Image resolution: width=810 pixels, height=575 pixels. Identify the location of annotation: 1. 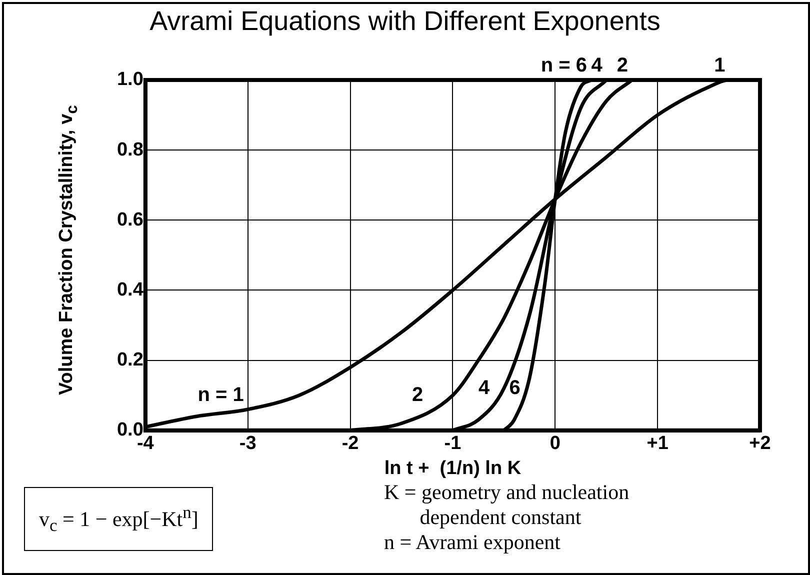
(720, 65).